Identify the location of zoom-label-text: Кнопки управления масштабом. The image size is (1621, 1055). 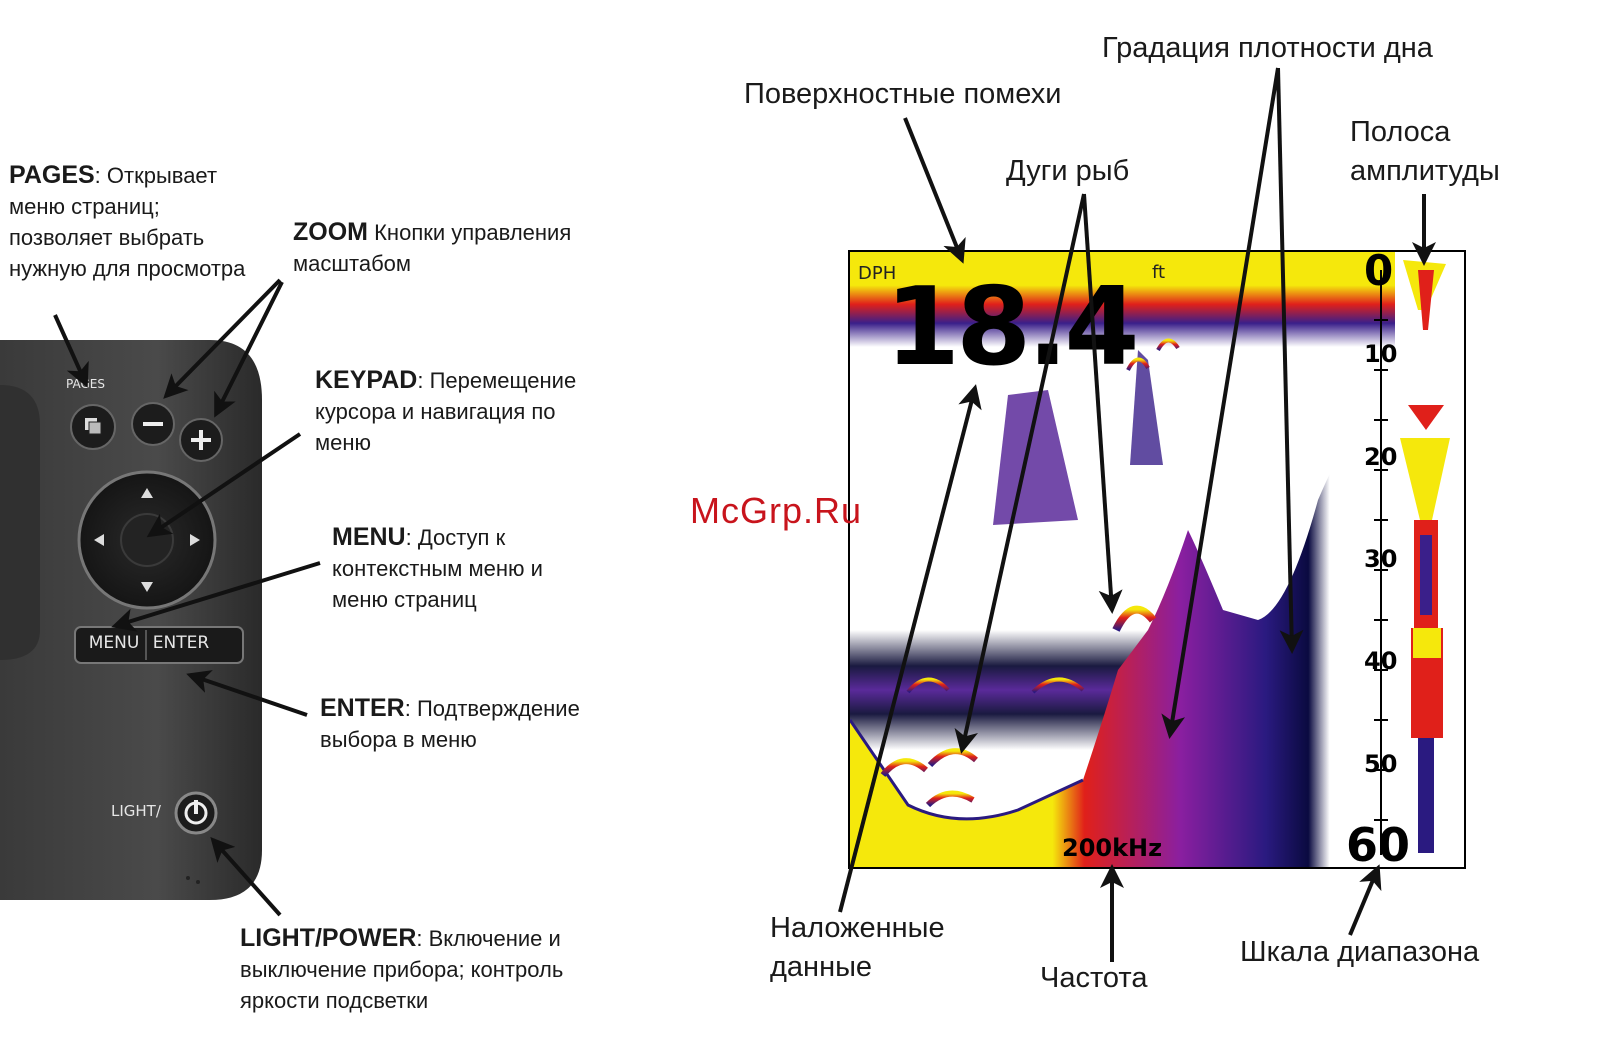
(432, 248).